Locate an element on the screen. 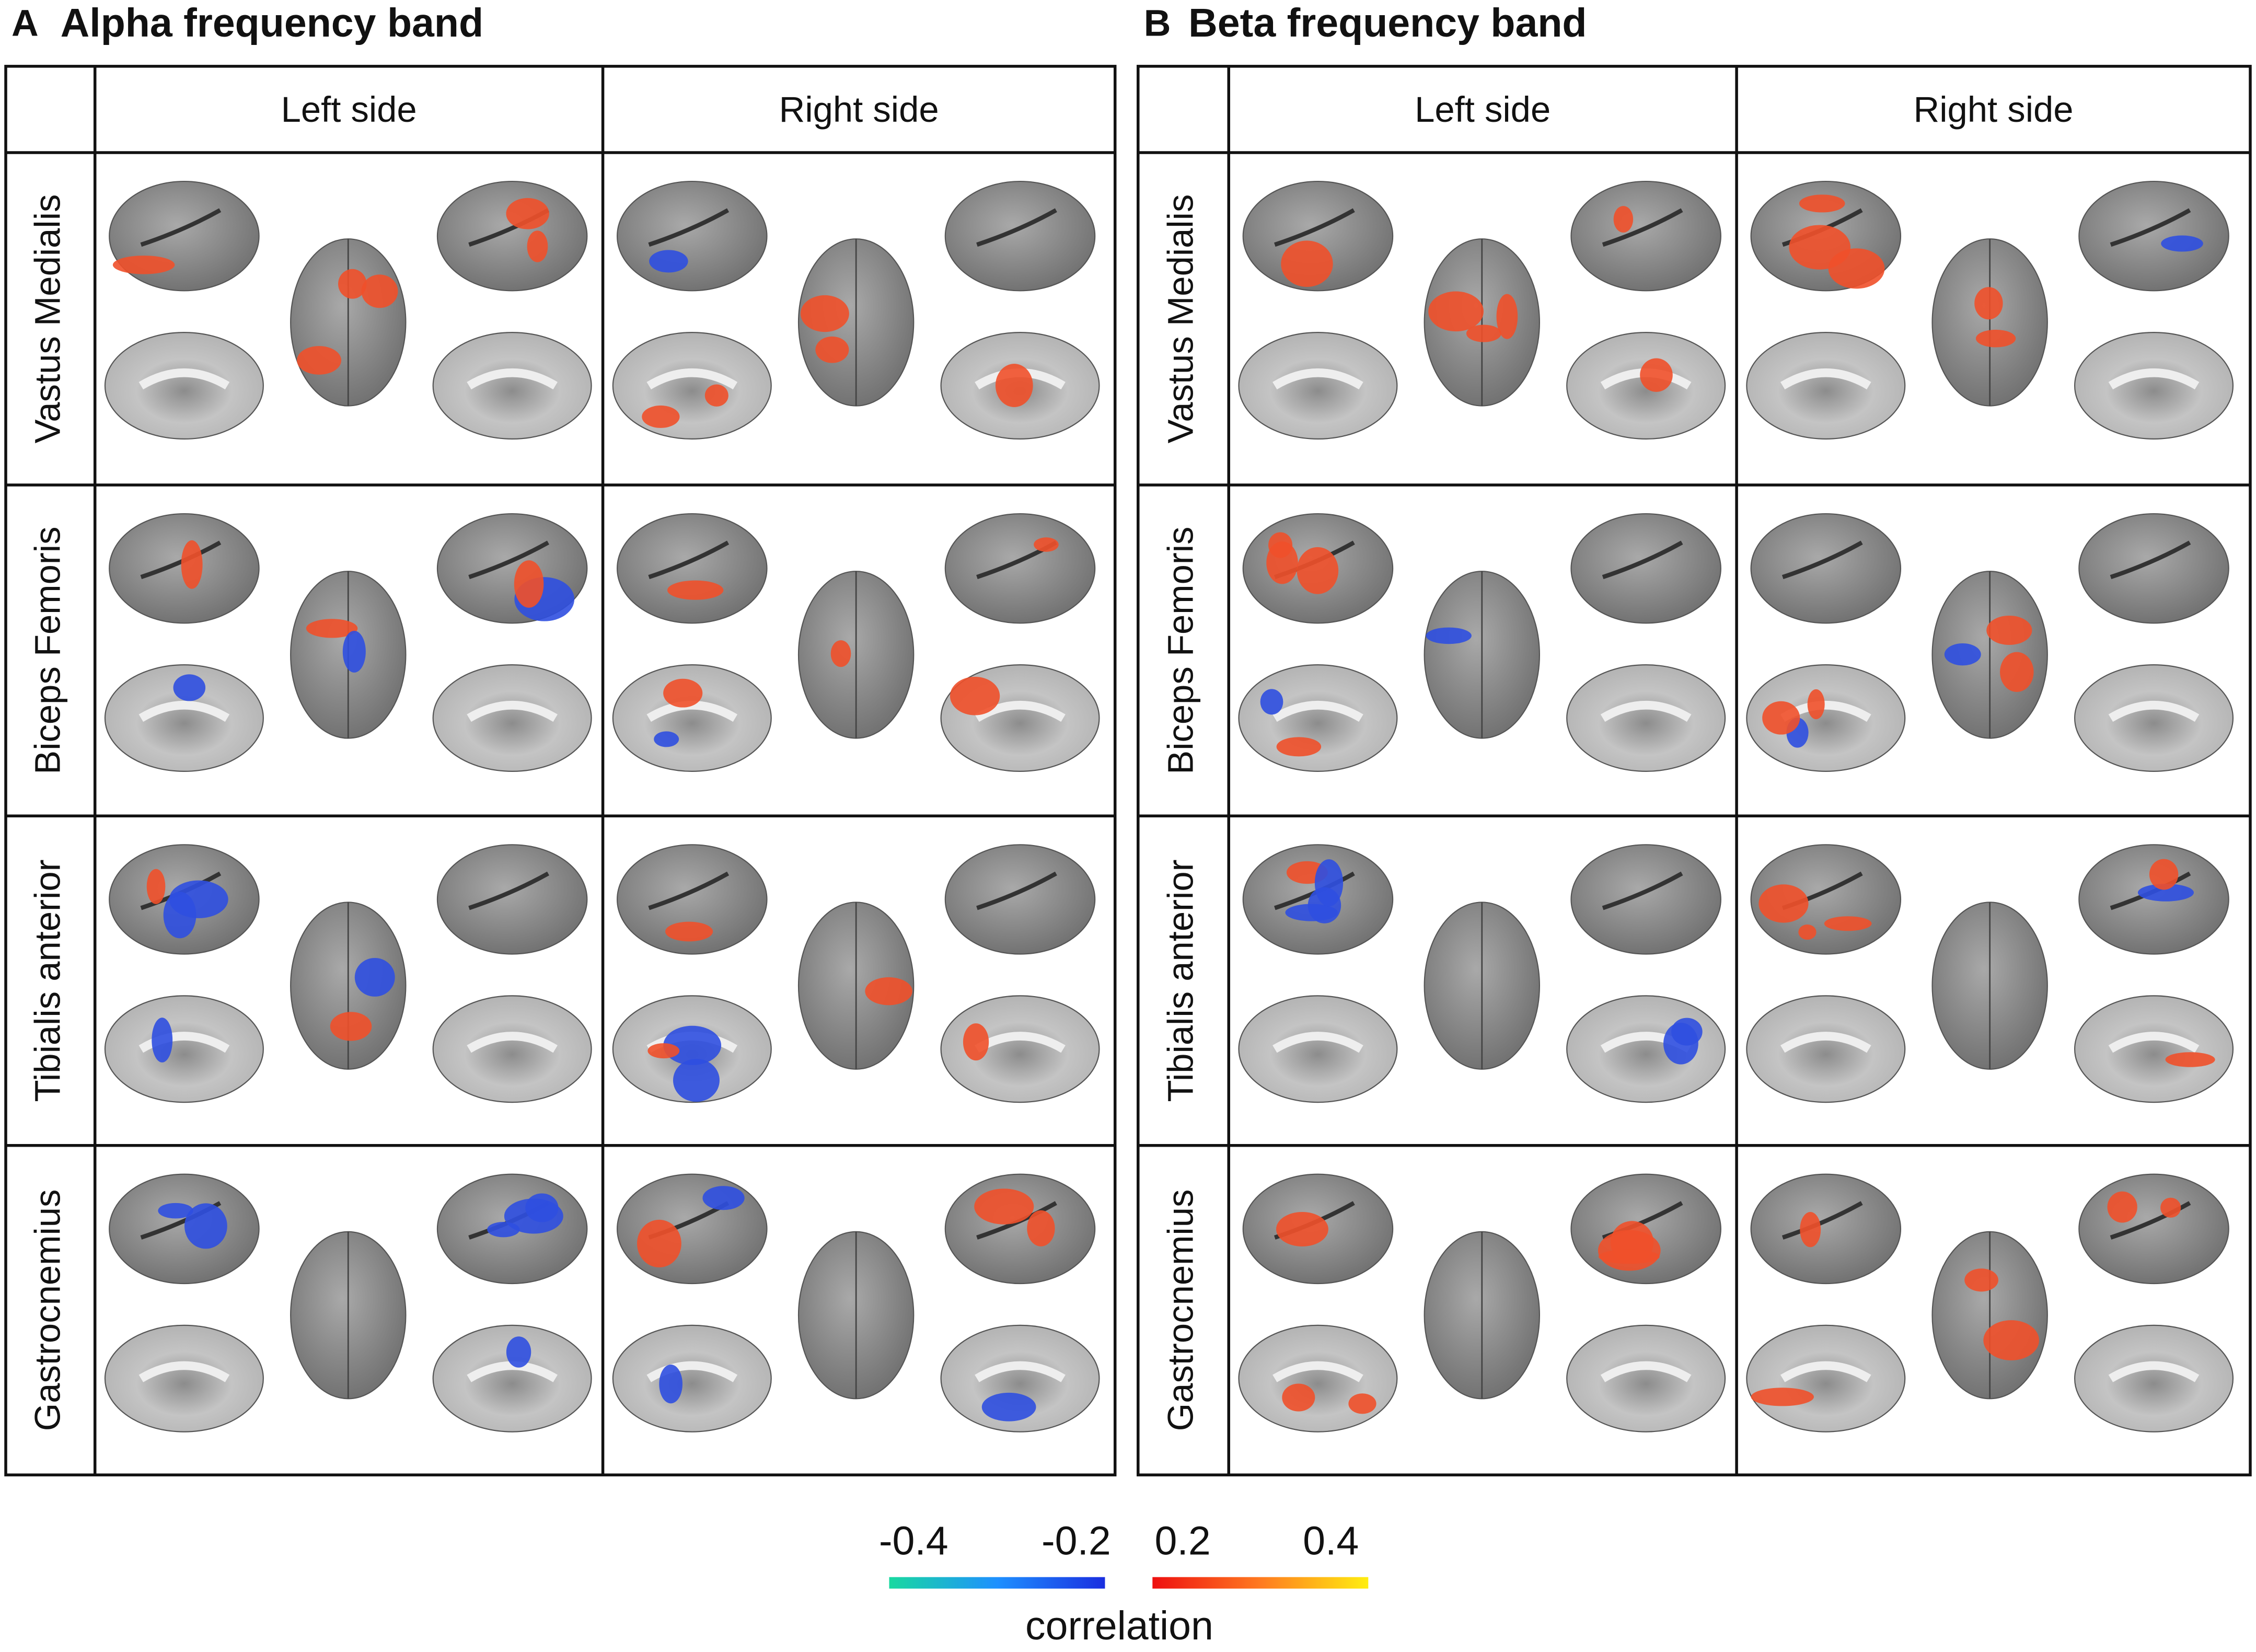 The height and width of the screenshot is (1652, 2256). colorbar-tick-label: -0.2 is located at coordinates (1076, 1541).